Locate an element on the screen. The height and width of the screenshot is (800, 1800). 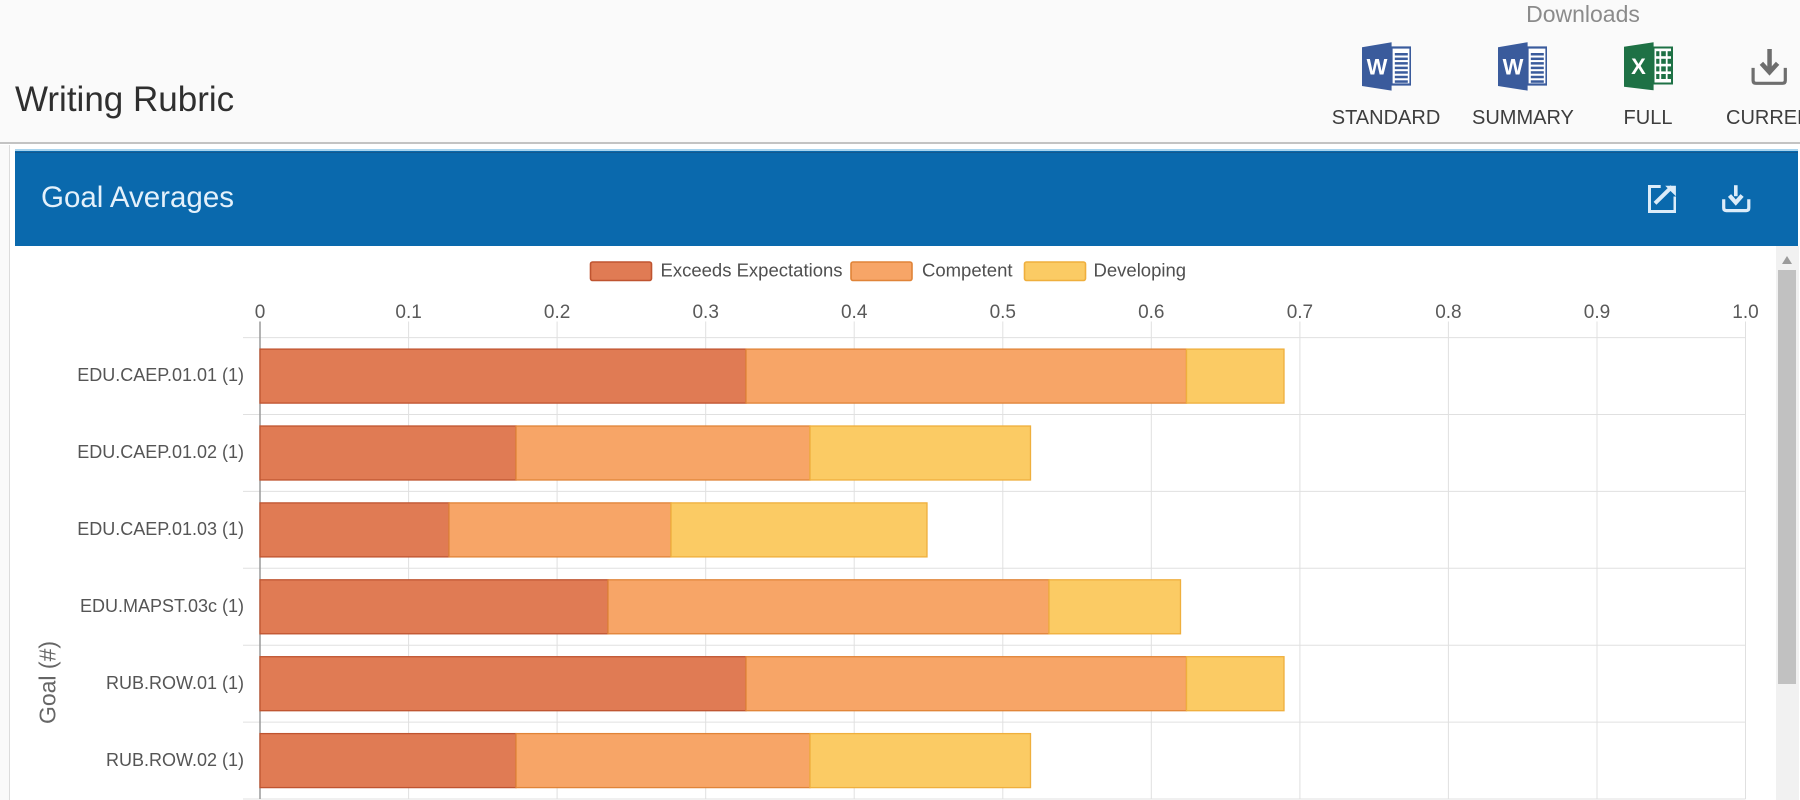
svg-text: 0.3 is located at coordinates (705, 312).